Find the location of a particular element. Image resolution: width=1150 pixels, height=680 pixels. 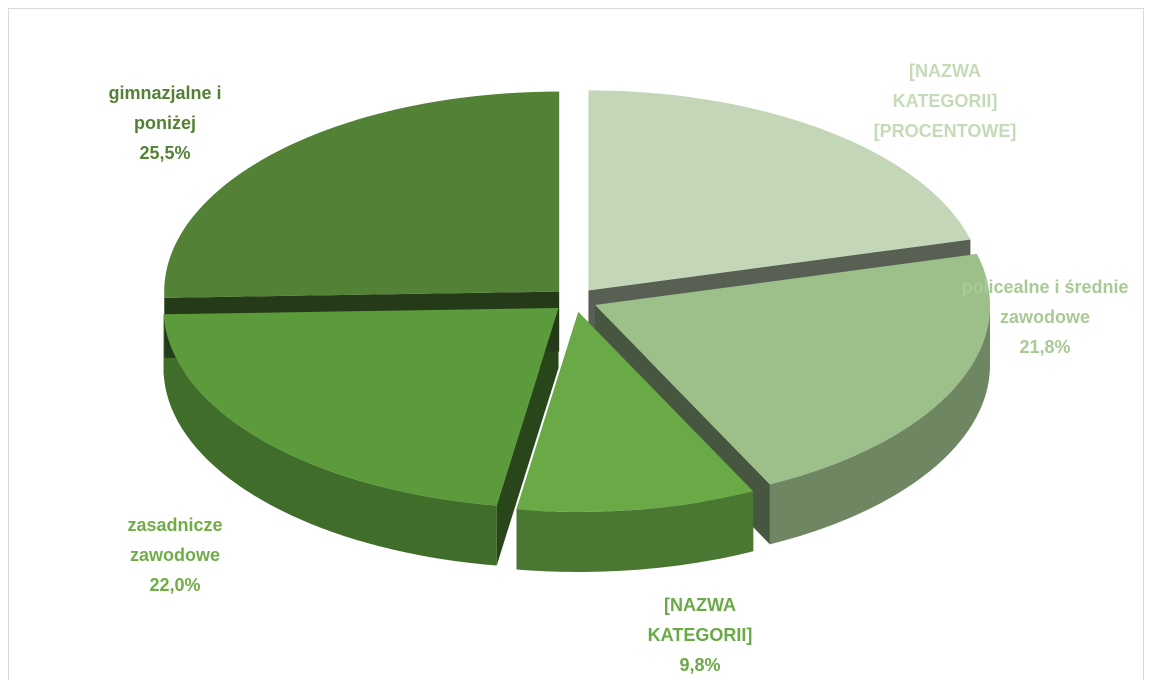

category-label: [NAZWA KATEGORII] is located at coordinates (700, 620).